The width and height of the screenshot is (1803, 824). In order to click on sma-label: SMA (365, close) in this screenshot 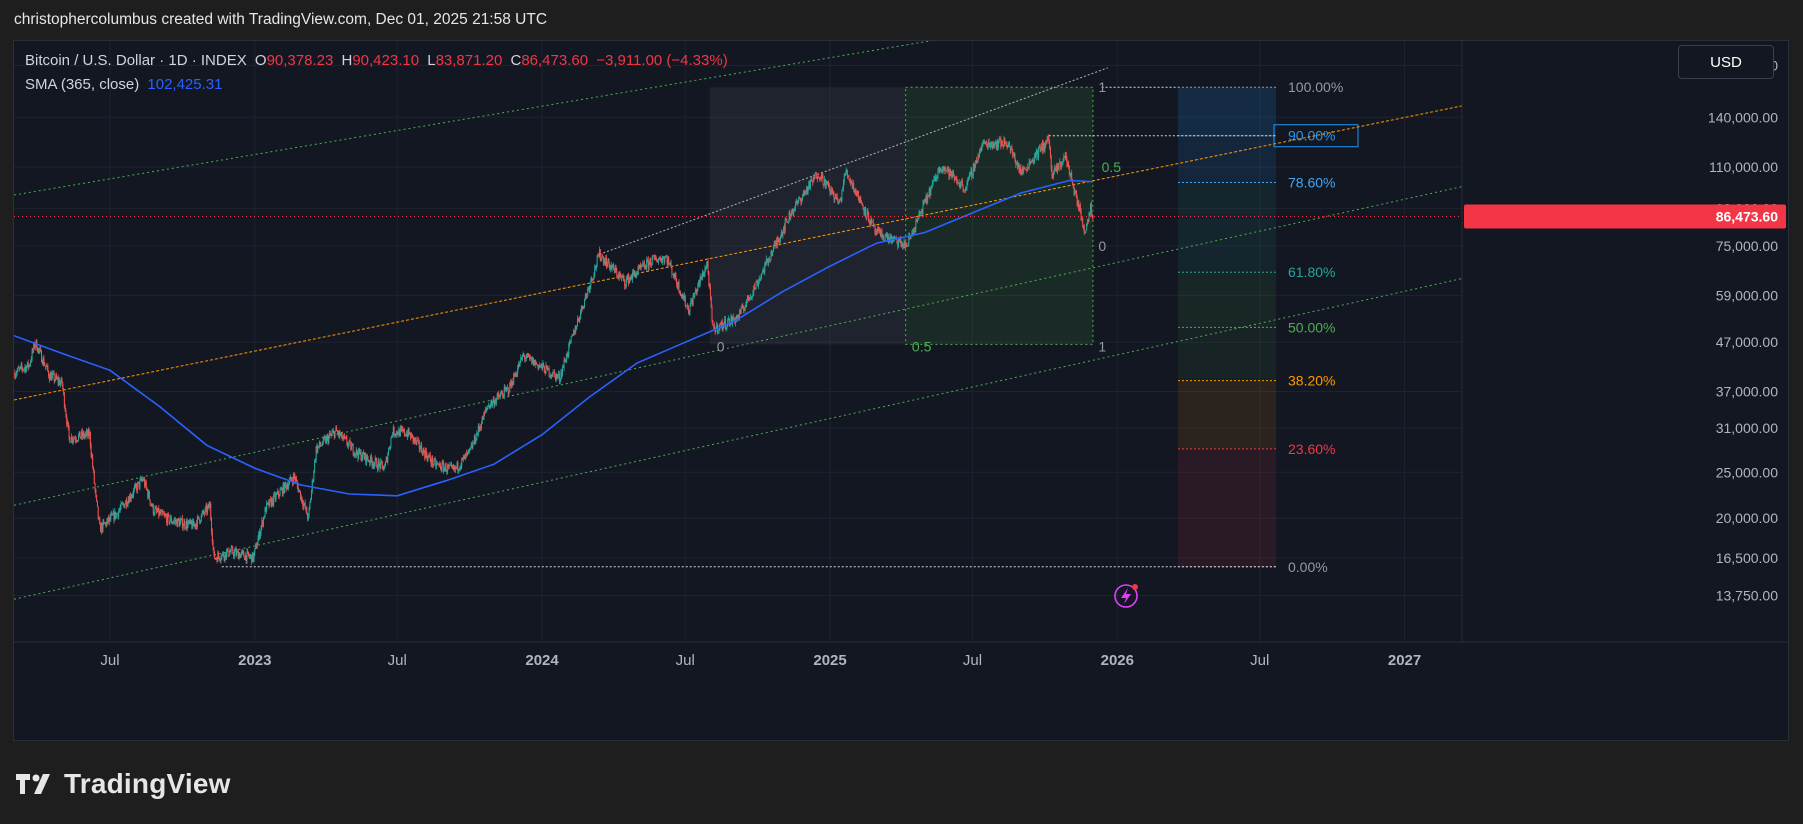, I will do `click(82, 84)`.